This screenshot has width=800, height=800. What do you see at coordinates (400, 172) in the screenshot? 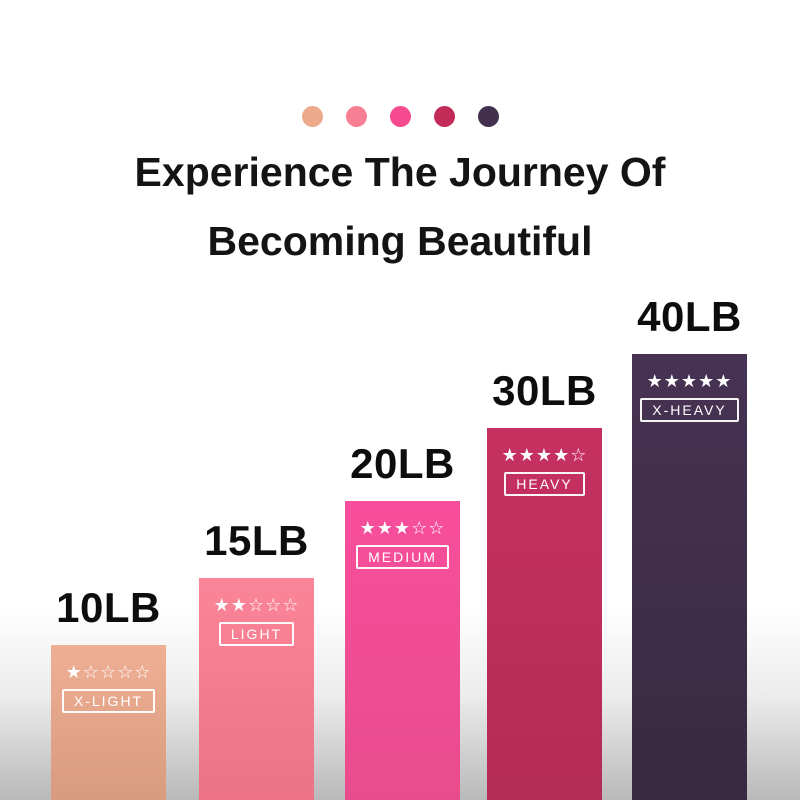
I see `title-line-1: Experience The Journey Of` at bounding box center [400, 172].